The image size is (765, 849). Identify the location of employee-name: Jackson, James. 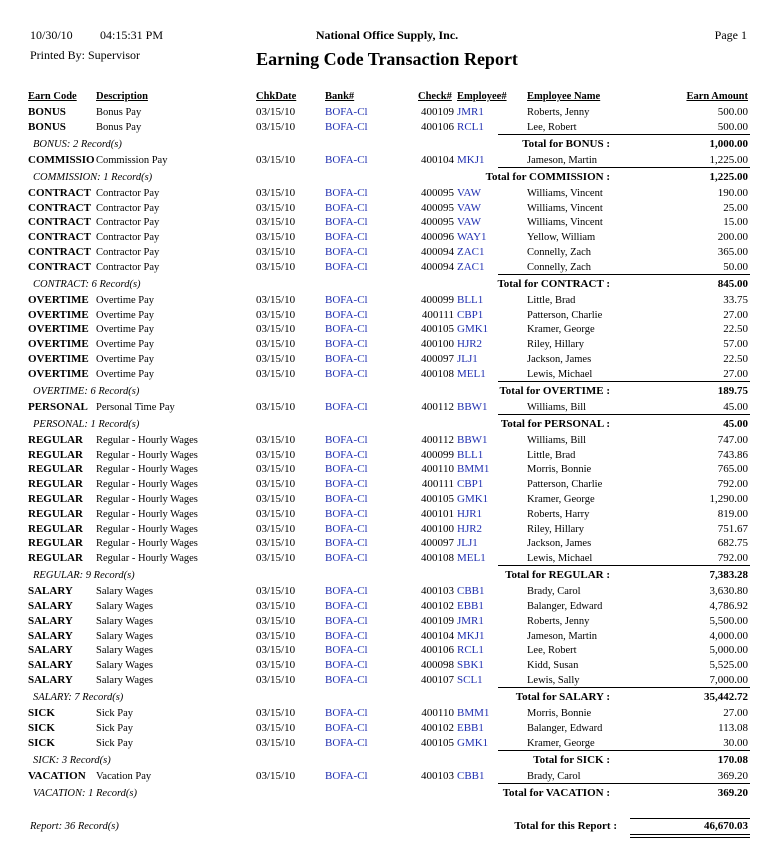
(559, 359).